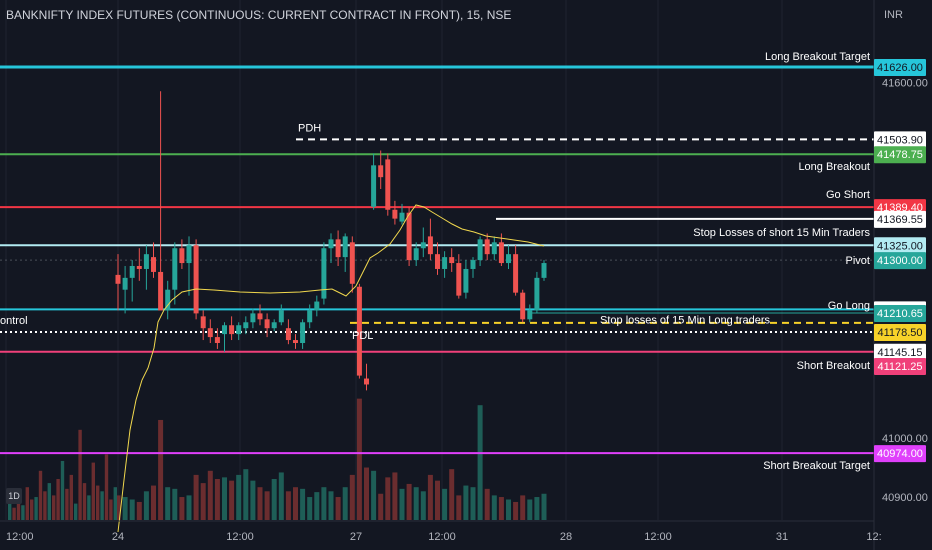 The image size is (932, 550). Describe the element at coordinates (900, 155) in the screenshot. I see `price-tag-label: 41478.75` at that location.